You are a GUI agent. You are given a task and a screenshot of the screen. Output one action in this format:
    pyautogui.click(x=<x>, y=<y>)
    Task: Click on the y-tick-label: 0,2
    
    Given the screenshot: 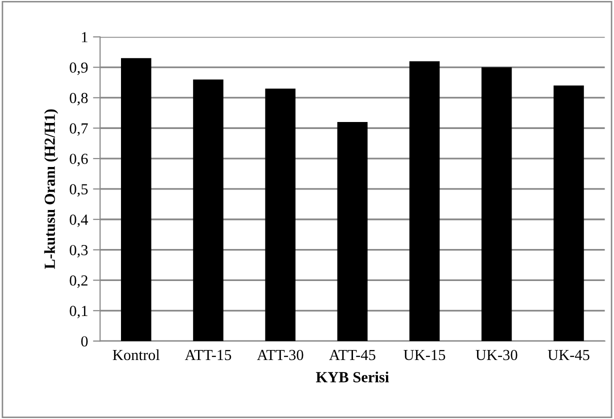 What is the action you would take?
    pyautogui.click(x=79, y=281)
    